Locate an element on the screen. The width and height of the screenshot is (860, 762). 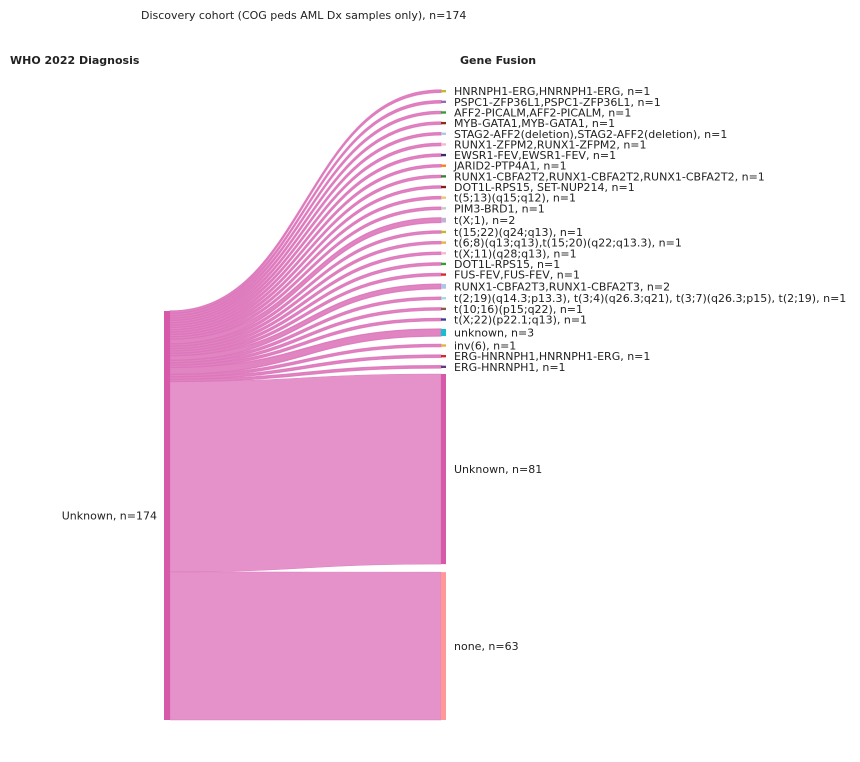
target-label-pim3-brd1-11: PIM3-BRD1, n=1 is located at coordinates (499, 208).